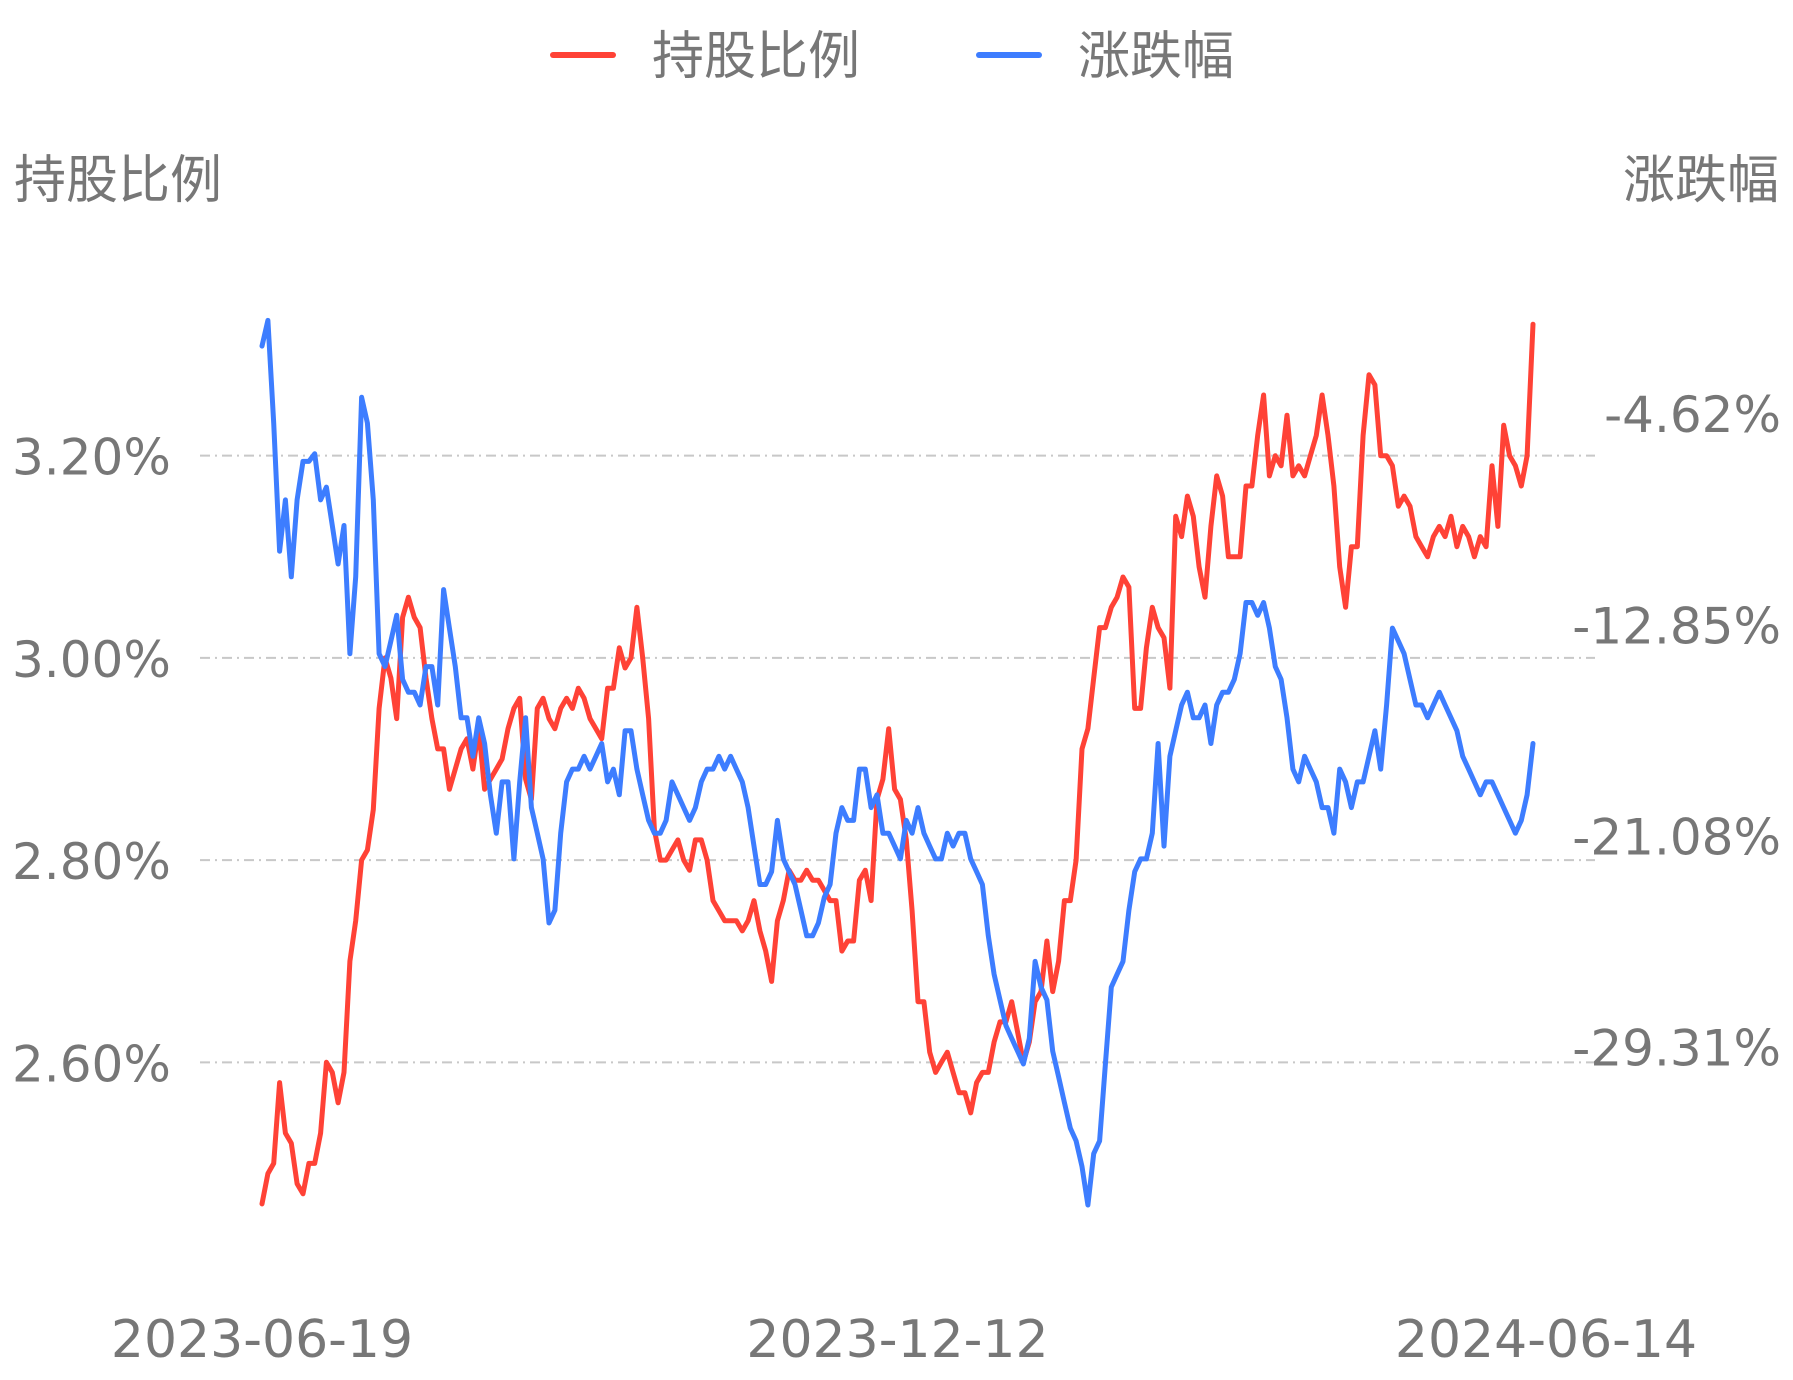  I want to click on y-right-tick-label: -21.08%, so click(1676, 837).